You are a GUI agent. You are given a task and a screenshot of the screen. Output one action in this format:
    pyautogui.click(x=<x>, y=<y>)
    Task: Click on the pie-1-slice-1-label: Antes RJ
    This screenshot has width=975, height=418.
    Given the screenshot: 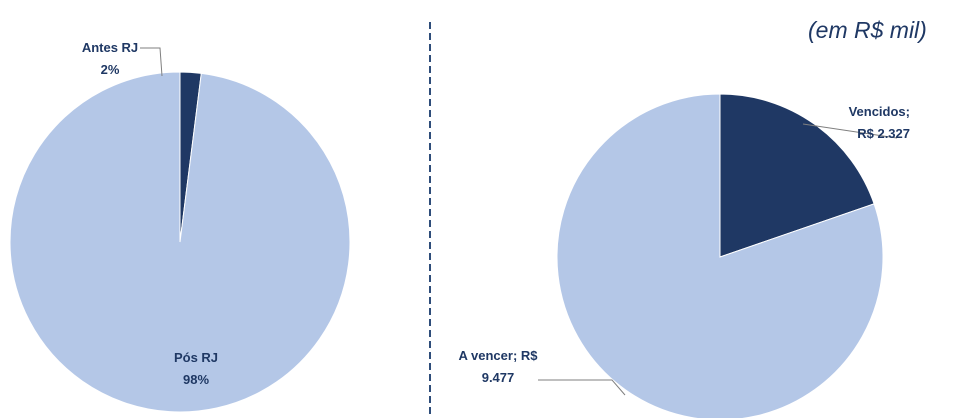 What is the action you would take?
    pyautogui.click(x=110, y=47)
    